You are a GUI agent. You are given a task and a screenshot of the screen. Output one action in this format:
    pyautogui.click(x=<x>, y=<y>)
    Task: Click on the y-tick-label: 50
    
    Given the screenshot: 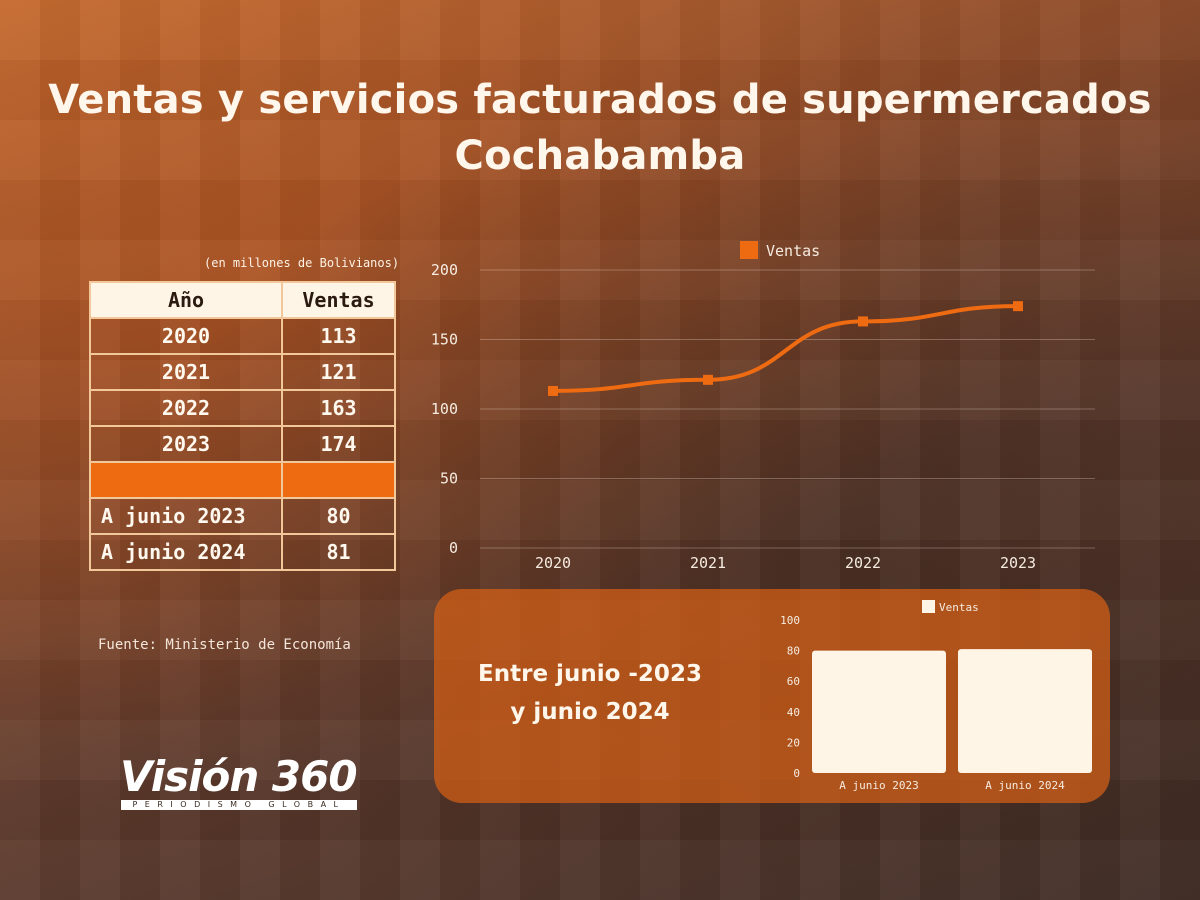 What is the action you would take?
    pyautogui.click(x=449, y=479)
    